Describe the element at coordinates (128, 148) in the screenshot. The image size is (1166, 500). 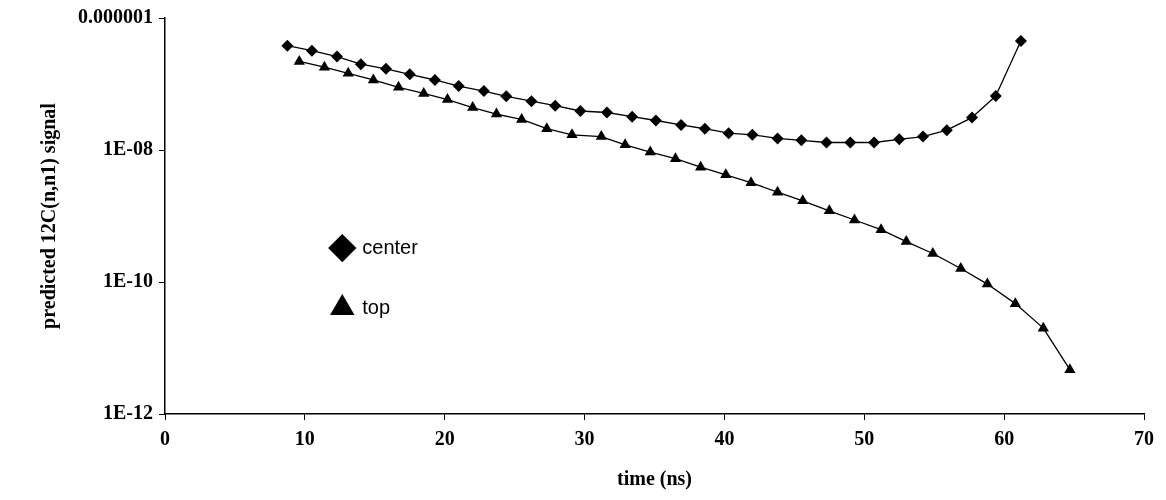
I see `y-tick-label: 1E-08` at that location.